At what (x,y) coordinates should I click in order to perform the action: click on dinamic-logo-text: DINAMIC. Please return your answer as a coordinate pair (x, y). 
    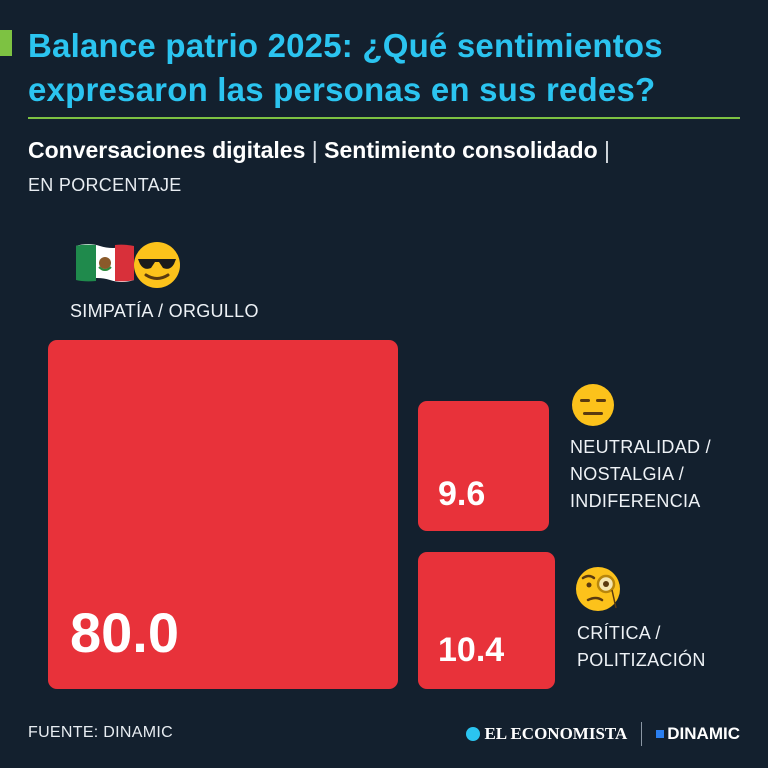
    Looking at the image, I should click on (703, 733).